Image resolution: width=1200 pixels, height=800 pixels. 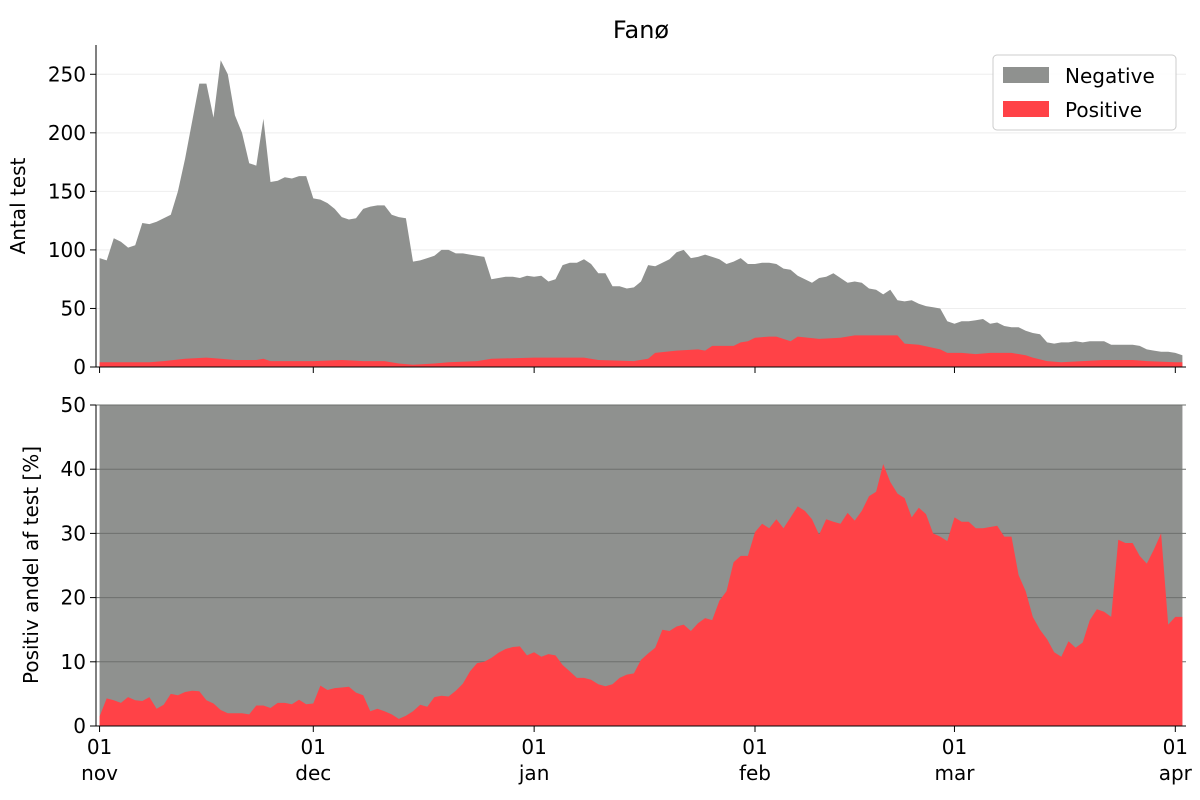 I want to click on x-tick-label-month: apr, so click(x=1176, y=773).